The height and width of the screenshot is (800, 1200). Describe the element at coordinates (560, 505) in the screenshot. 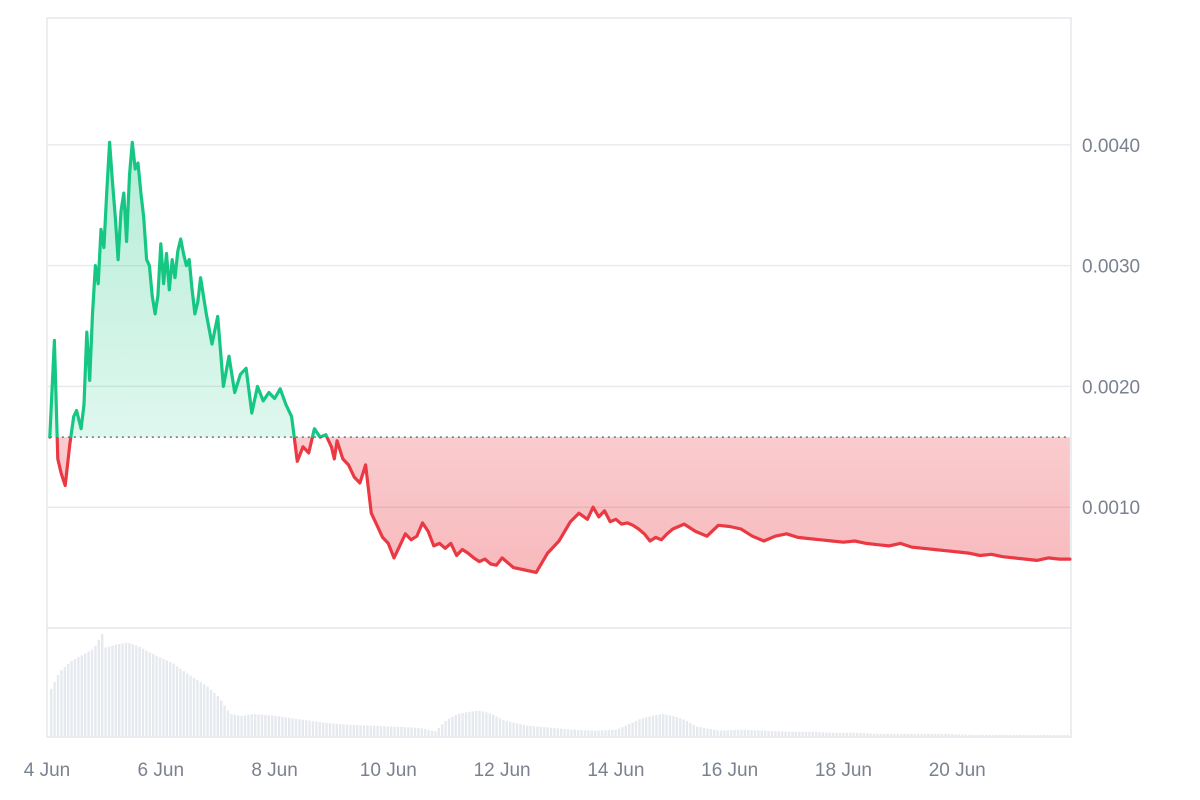

I see `price-line-below-baseline` at that location.